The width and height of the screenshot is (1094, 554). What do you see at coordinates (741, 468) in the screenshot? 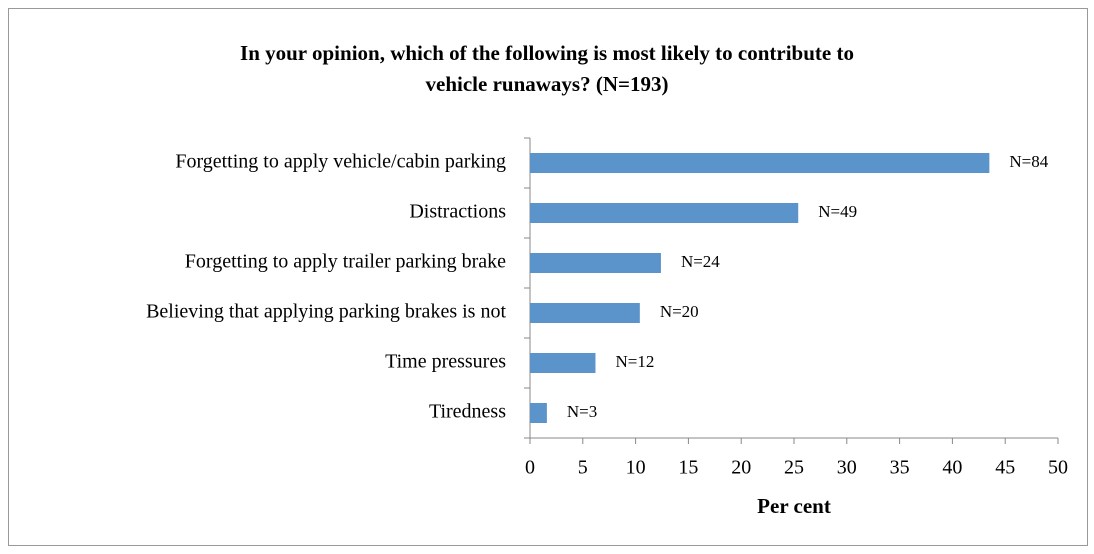
I see `x-tick-label: 20` at bounding box center [741, 468].